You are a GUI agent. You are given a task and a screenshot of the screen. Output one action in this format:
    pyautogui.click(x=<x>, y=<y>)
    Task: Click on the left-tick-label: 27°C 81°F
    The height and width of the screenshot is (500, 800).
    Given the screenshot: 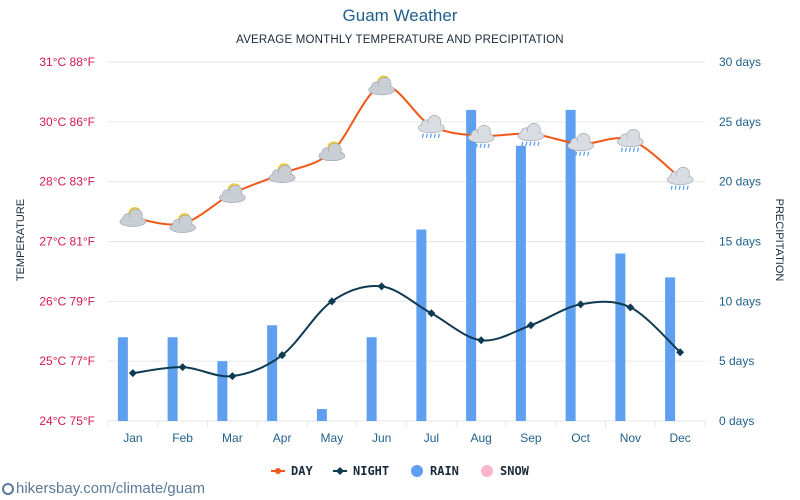 What is the action you would take?
    pyautogui.click(x=67, y=242)
    